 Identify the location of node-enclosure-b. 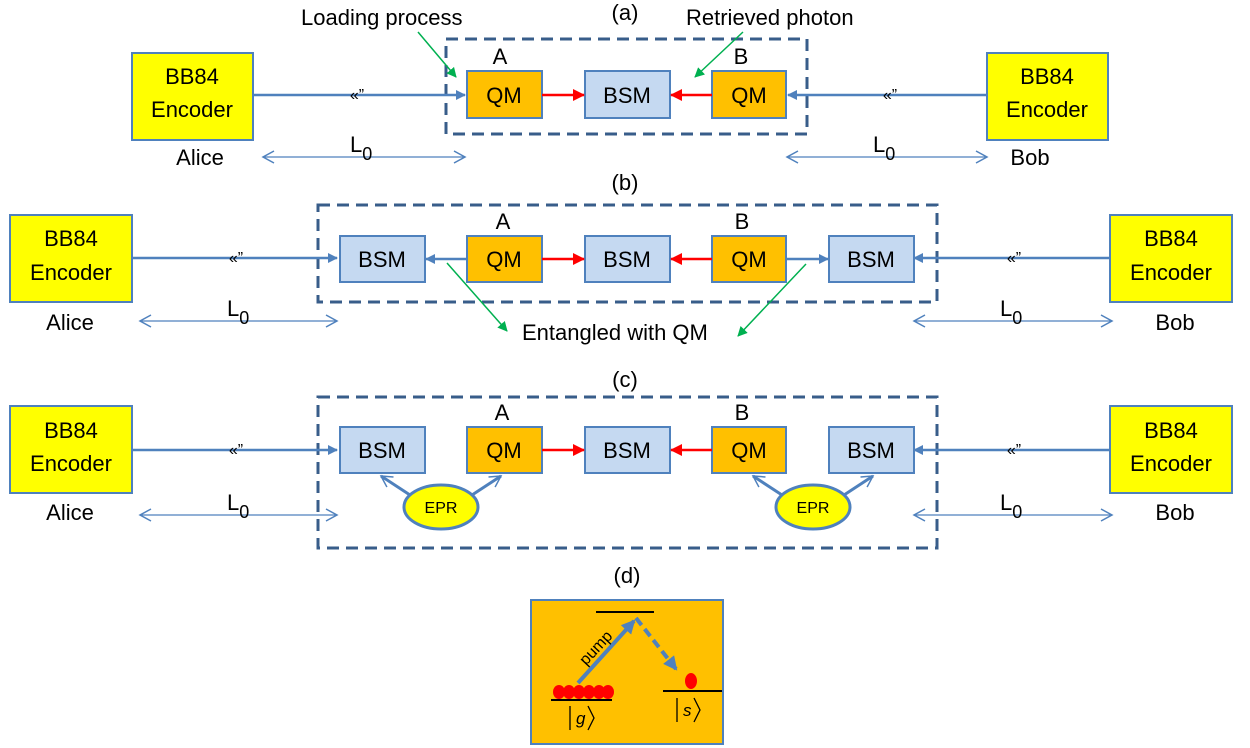
(627, 253).